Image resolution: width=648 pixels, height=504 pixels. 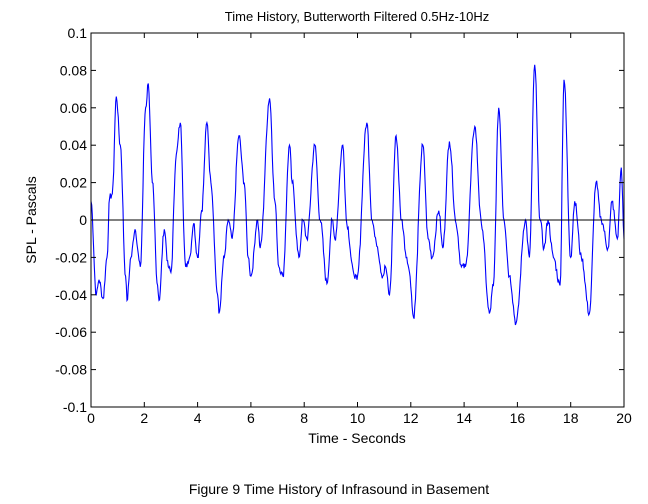 What do you see at coordinates (358, 418) in the screenshot?
I see `x-tick-label: 10` at bounding box center [358, 418].